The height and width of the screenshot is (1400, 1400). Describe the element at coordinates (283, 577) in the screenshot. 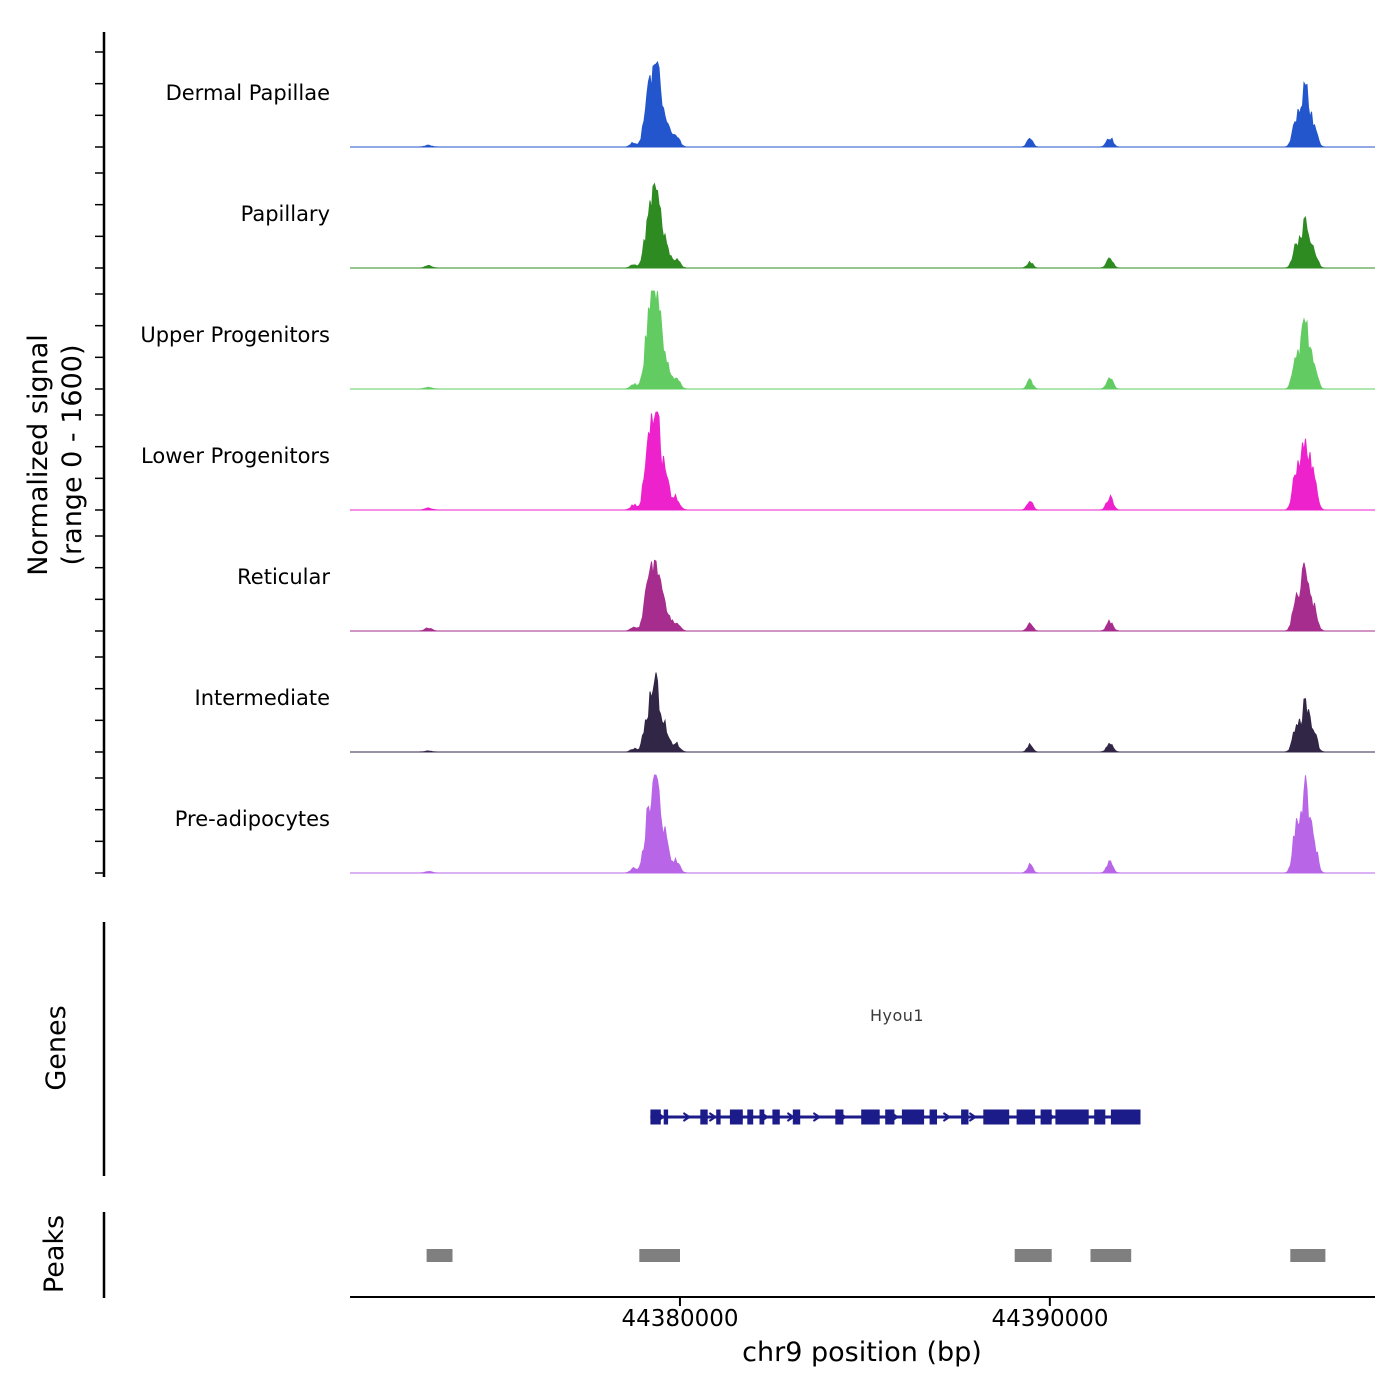

I see `track-label-reticular: Reticular` at that location.